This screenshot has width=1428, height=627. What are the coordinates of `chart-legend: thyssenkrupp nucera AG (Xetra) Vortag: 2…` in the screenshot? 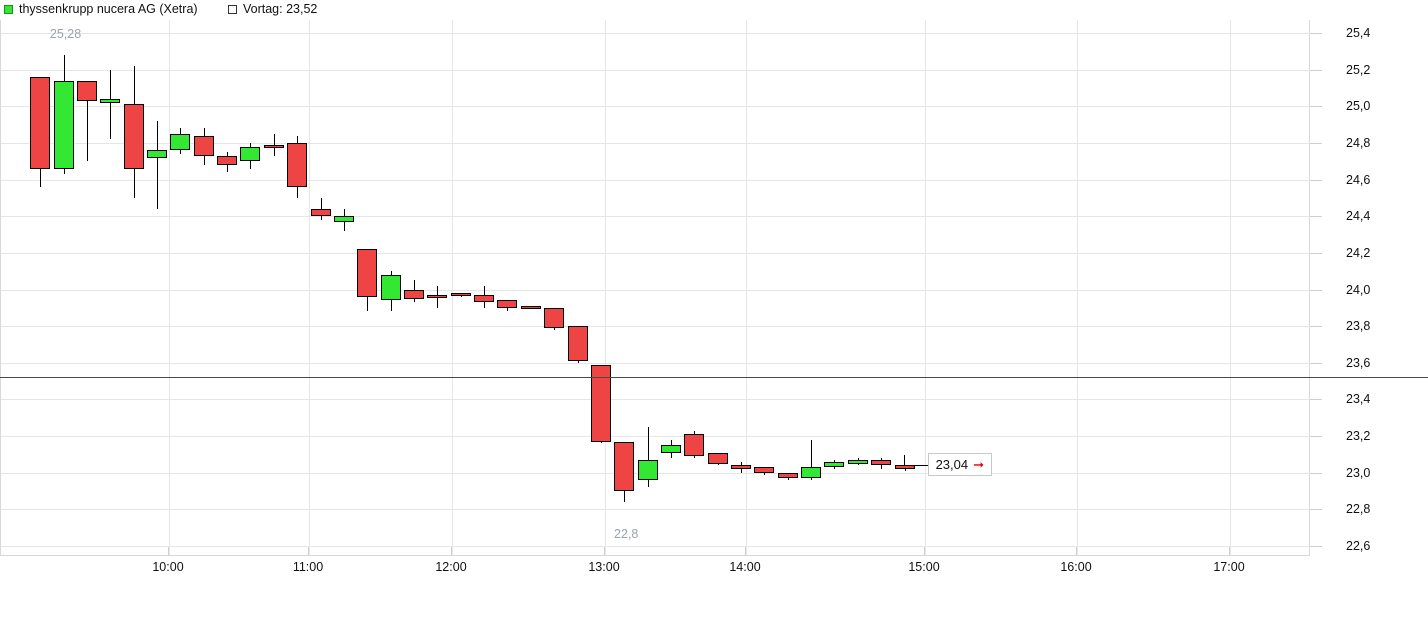 It's located at (714, 9).